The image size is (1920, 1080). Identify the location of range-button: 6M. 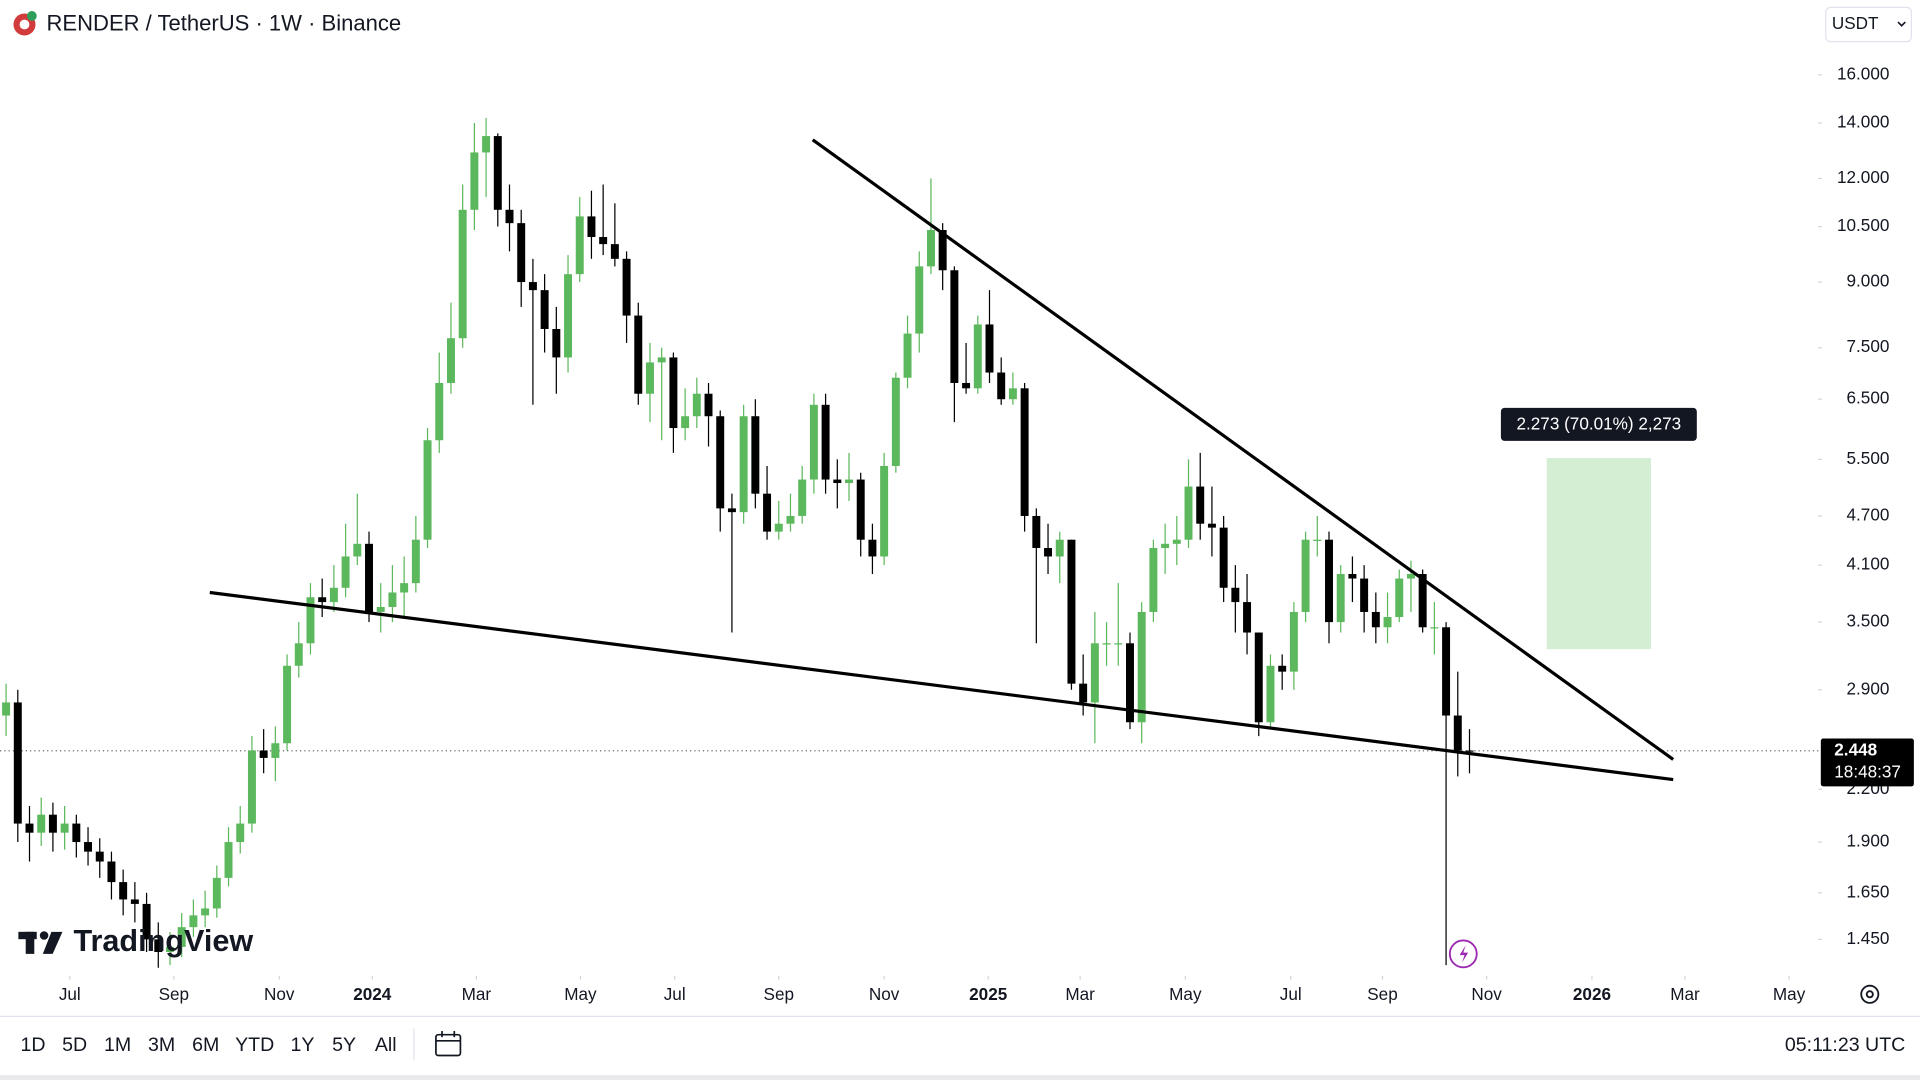
(205, 1045).